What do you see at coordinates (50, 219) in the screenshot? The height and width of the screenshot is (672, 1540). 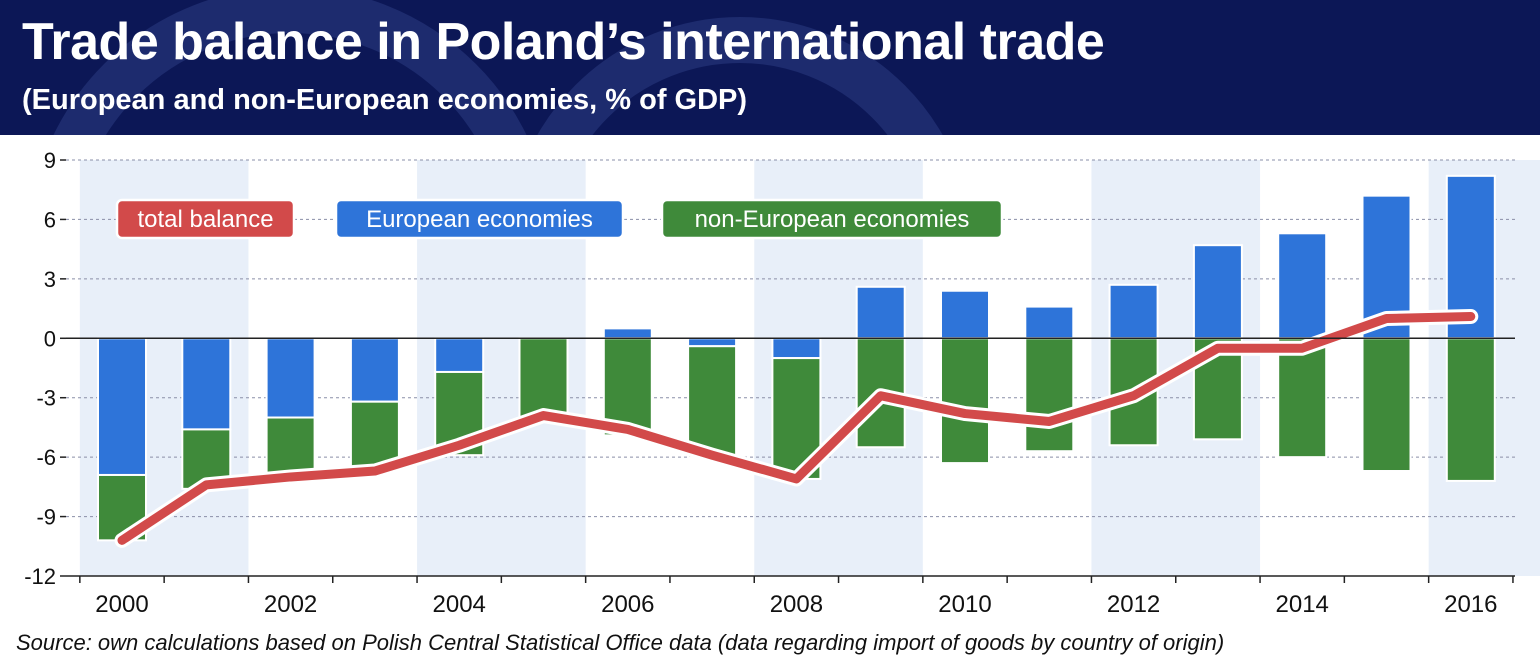 I see `y-tick-label: 6` at bounding box center [50, 219].